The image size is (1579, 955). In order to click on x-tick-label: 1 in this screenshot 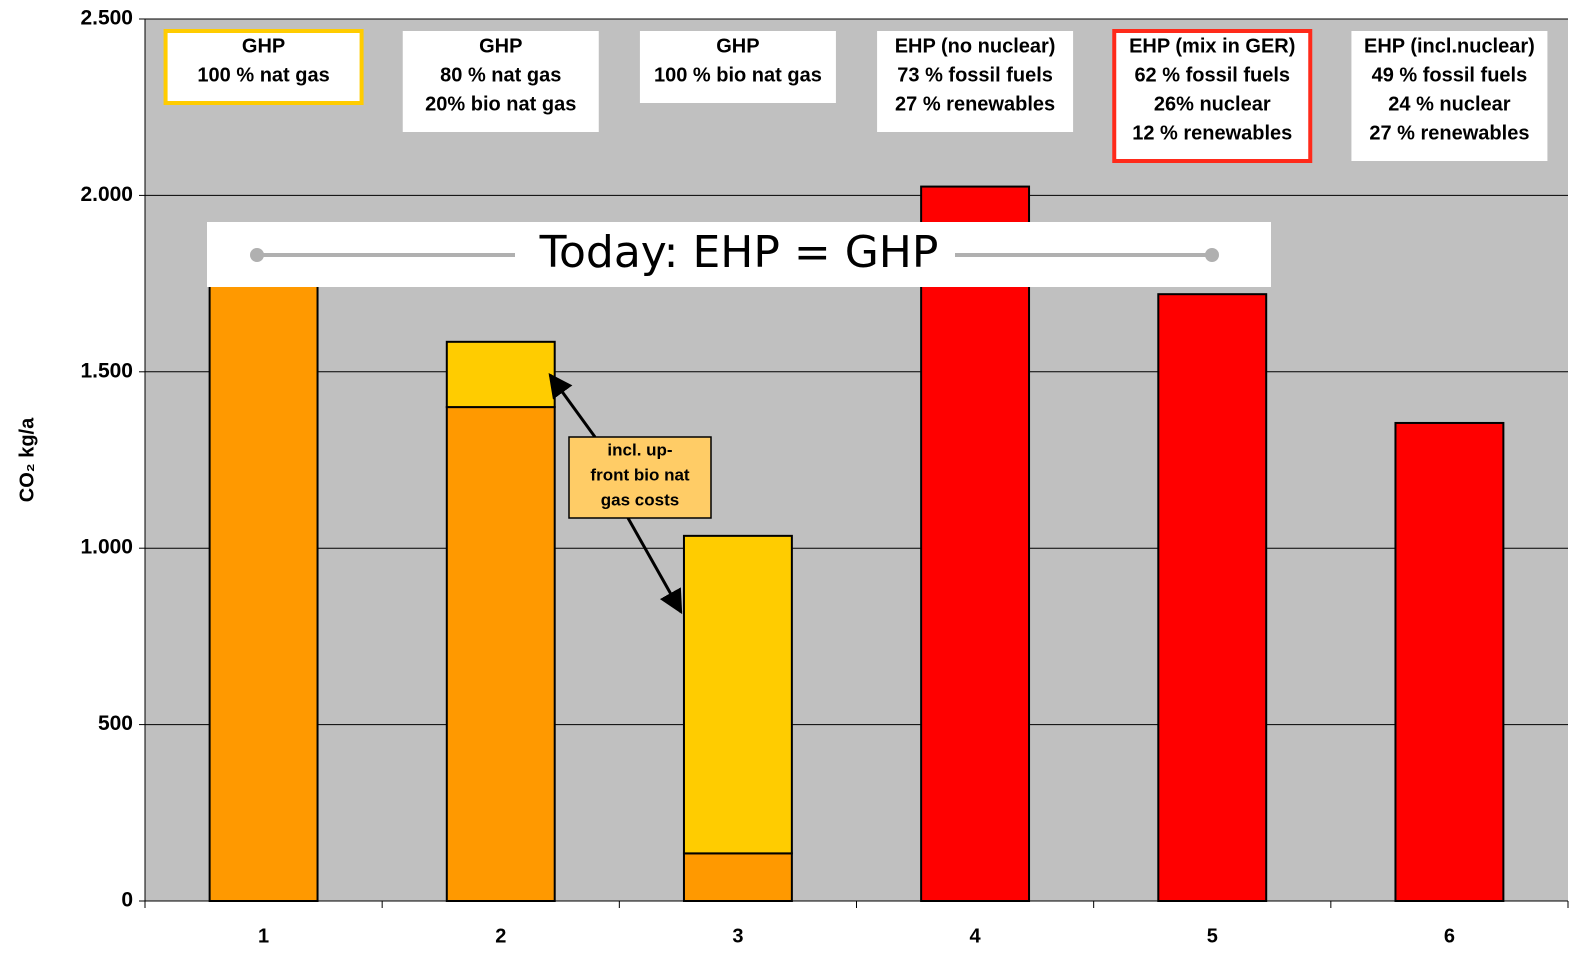, I will do `click(263, 936)`.